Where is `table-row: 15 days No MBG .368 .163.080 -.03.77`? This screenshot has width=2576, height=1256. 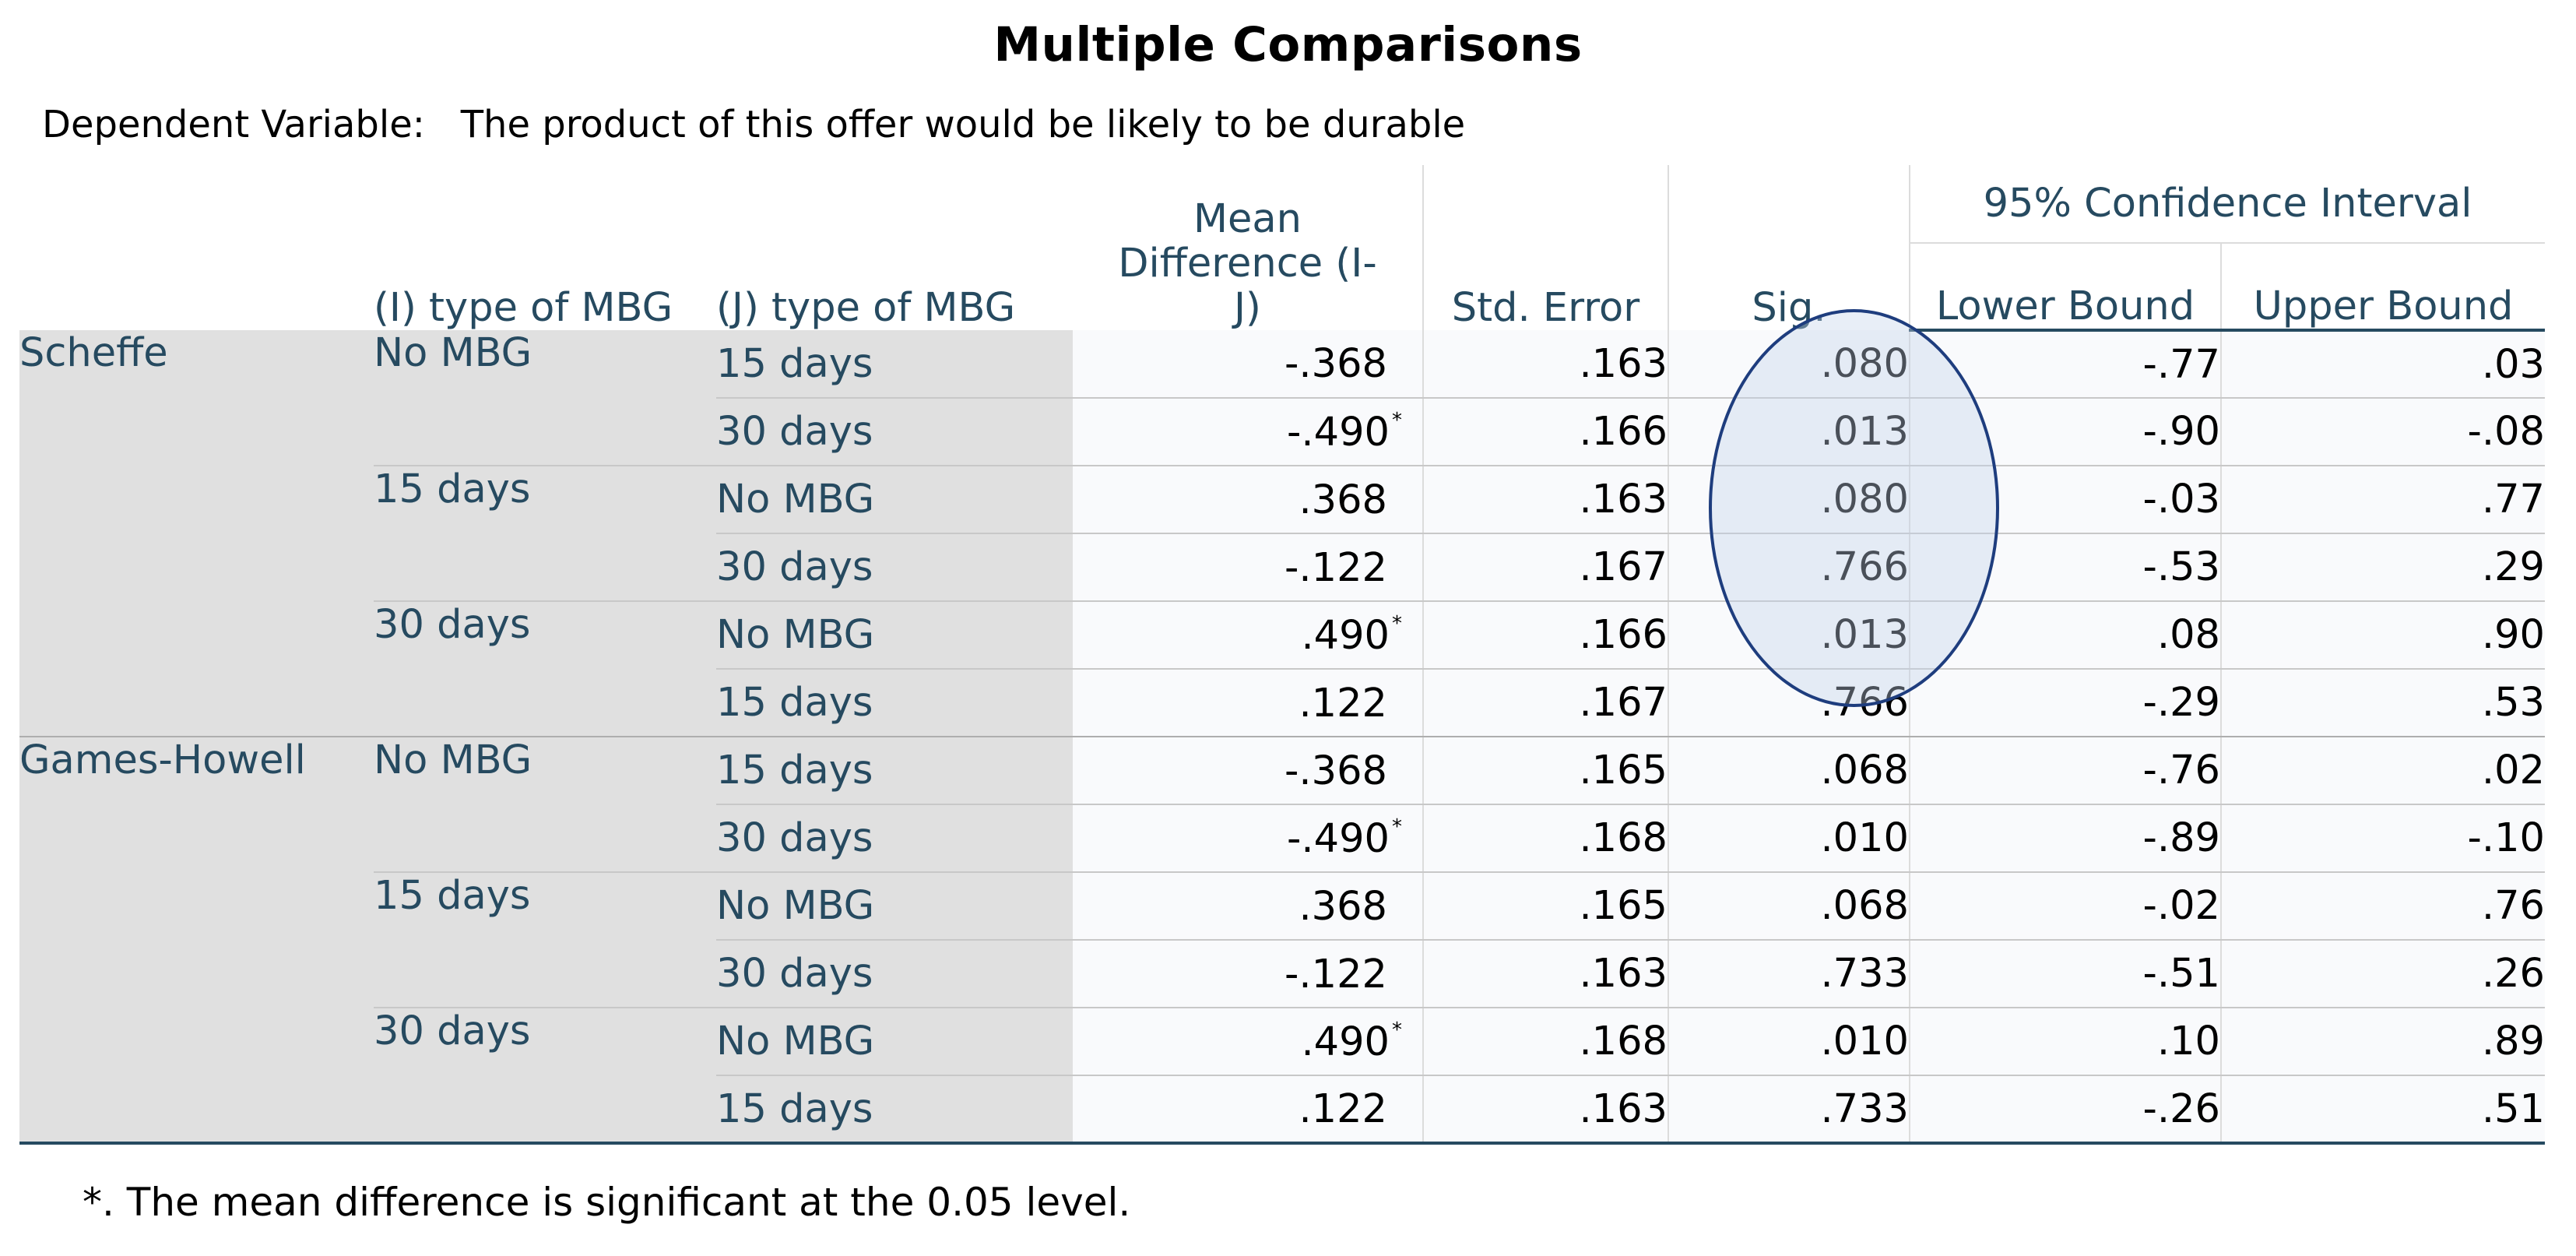
table-row: 15 days No MBG .368 .163.080 -.03.77 is located at coordinates (1282, 534).